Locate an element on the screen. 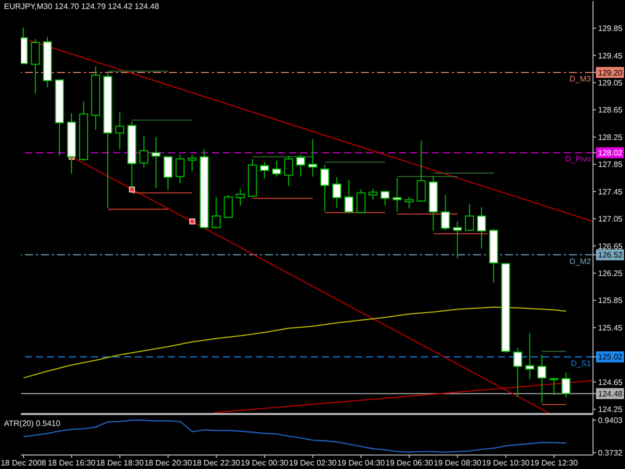 Image resolution: width=625 pixels, height=469 pixels. x-tick-label: 19 Dec 12:30 is located at coordinates (554, 463).